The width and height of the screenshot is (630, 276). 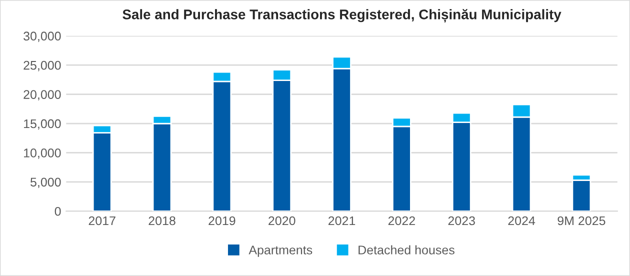 What do you see at coordinates (461, 221) in the screenshot?
I see `x-tick-label: 2023` at bounding box center [461, 221].